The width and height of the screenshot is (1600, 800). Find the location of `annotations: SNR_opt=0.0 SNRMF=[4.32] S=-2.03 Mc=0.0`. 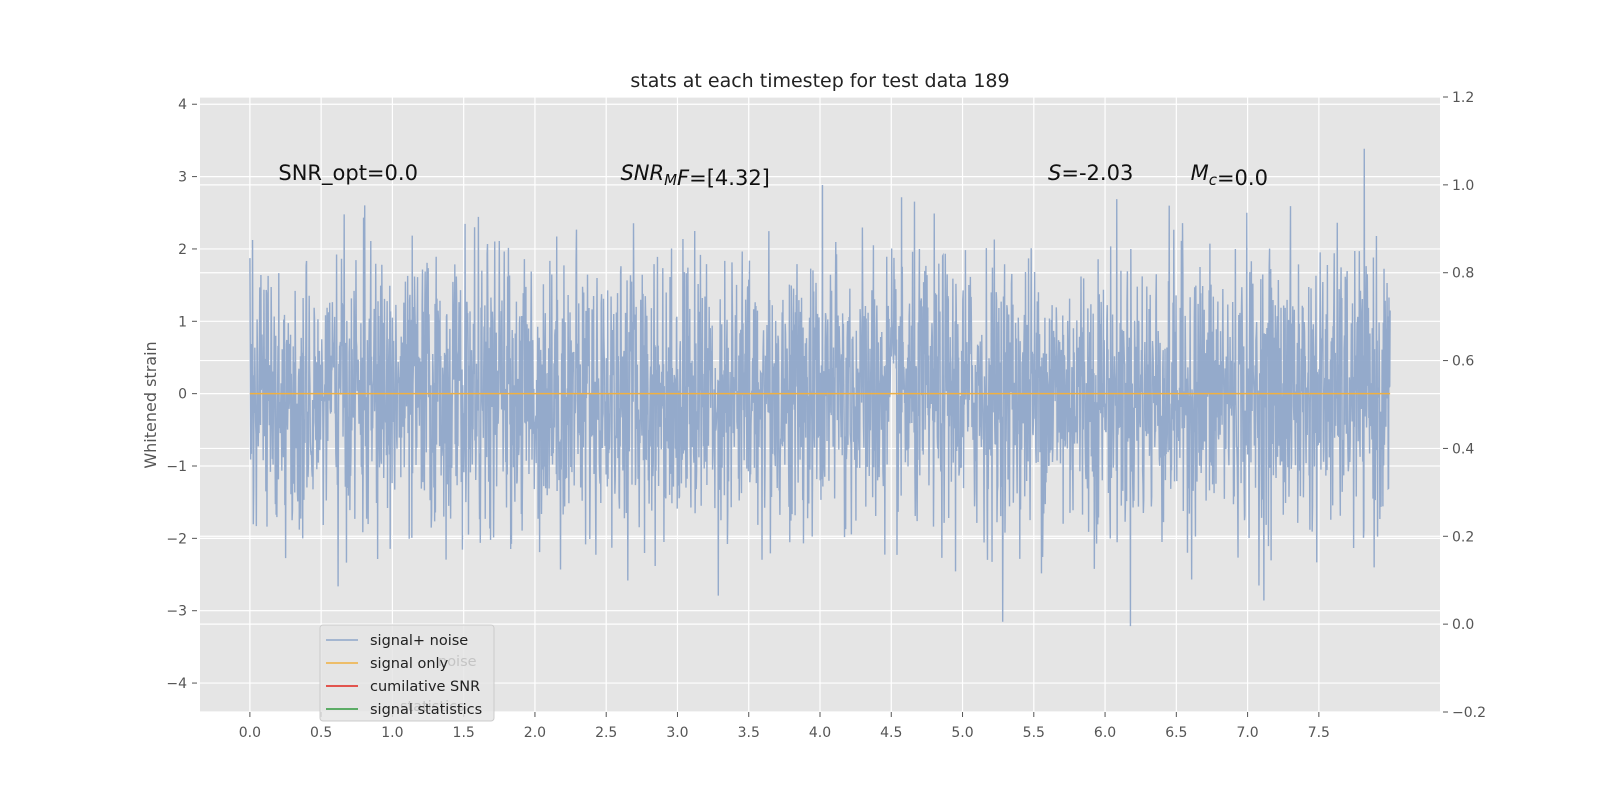

annotations: SNR_opt=0.0 SNRMF=[4.32] S=-2.03 Mc=0.0 is located at coordinates (773, 175).